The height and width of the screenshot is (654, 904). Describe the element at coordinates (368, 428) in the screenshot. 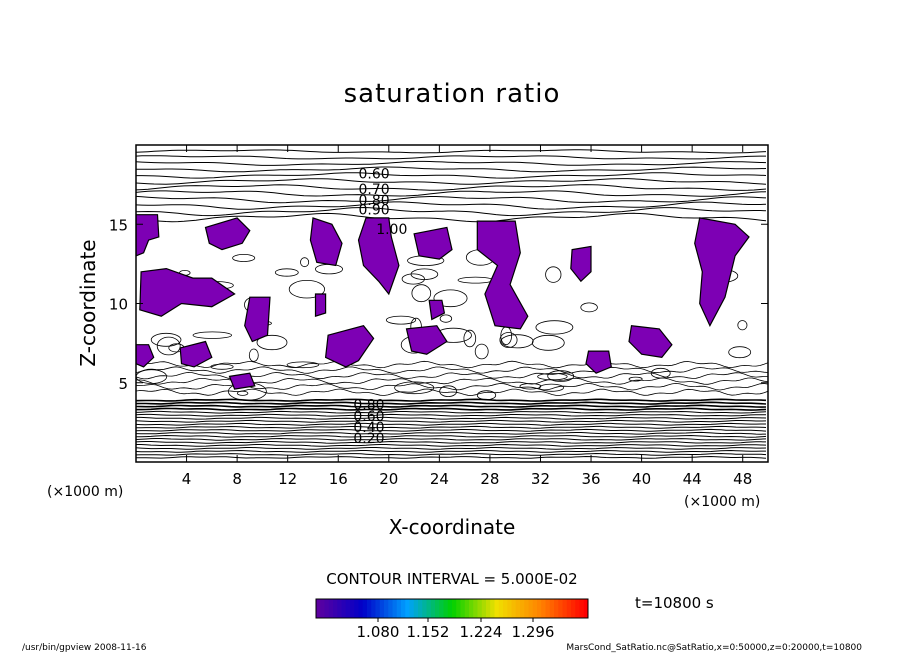

I see `contour-label: 0.40` at that location.